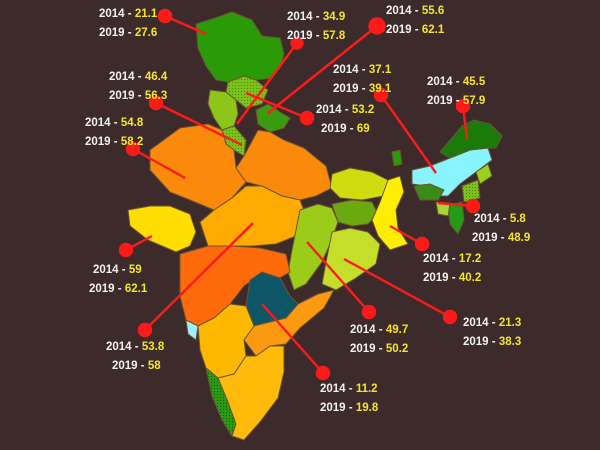 Image resolution: width=600 pixels, height=450 pixels. What do you see at coordinates (240, 47) in the screenshot?
I see `state-jammu-kashmir` at bounding box center [240, 47].